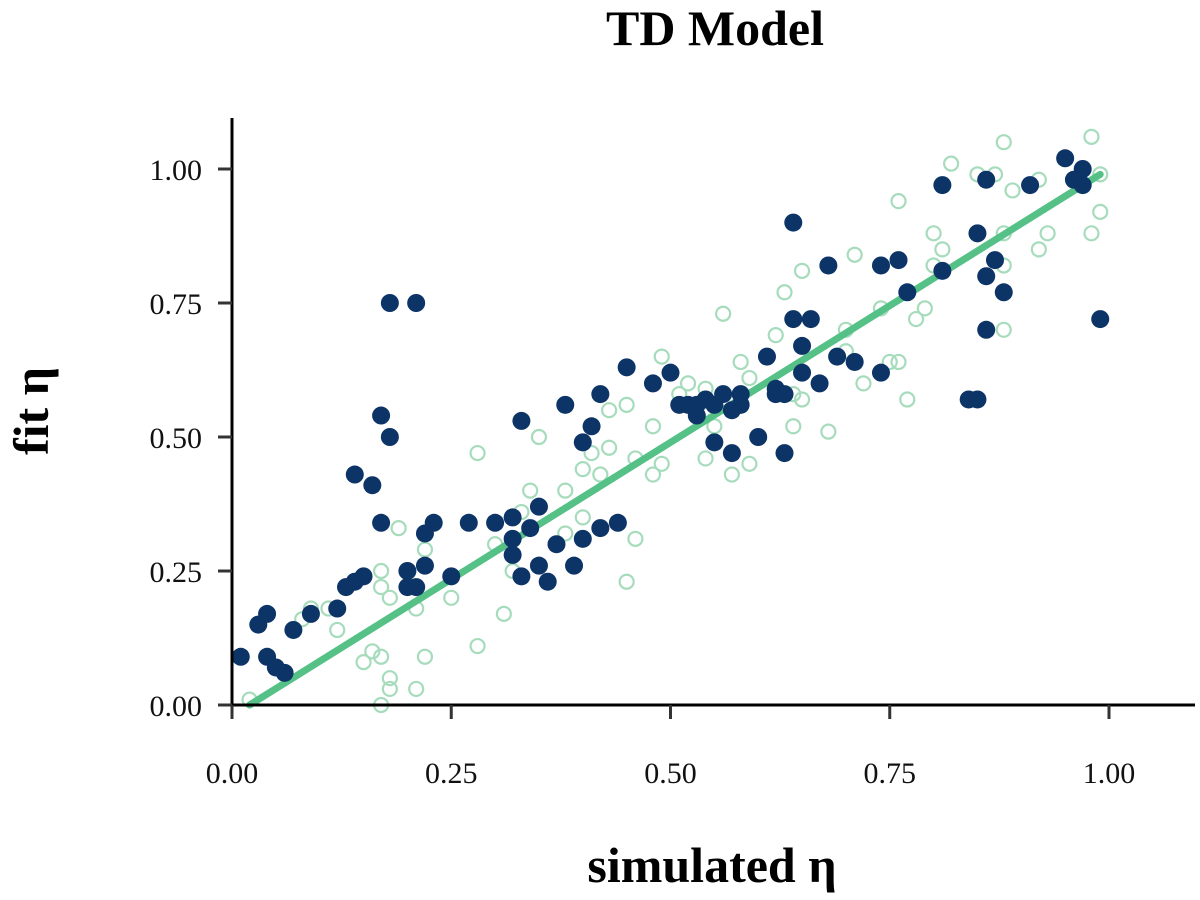 Image resolution: width=1200 pixels, height=900 pixels. What do you see at coordinates (176, 304) in the screenshot?
I see `y-tick-label: 0.75` at bounding box center [176, 304].